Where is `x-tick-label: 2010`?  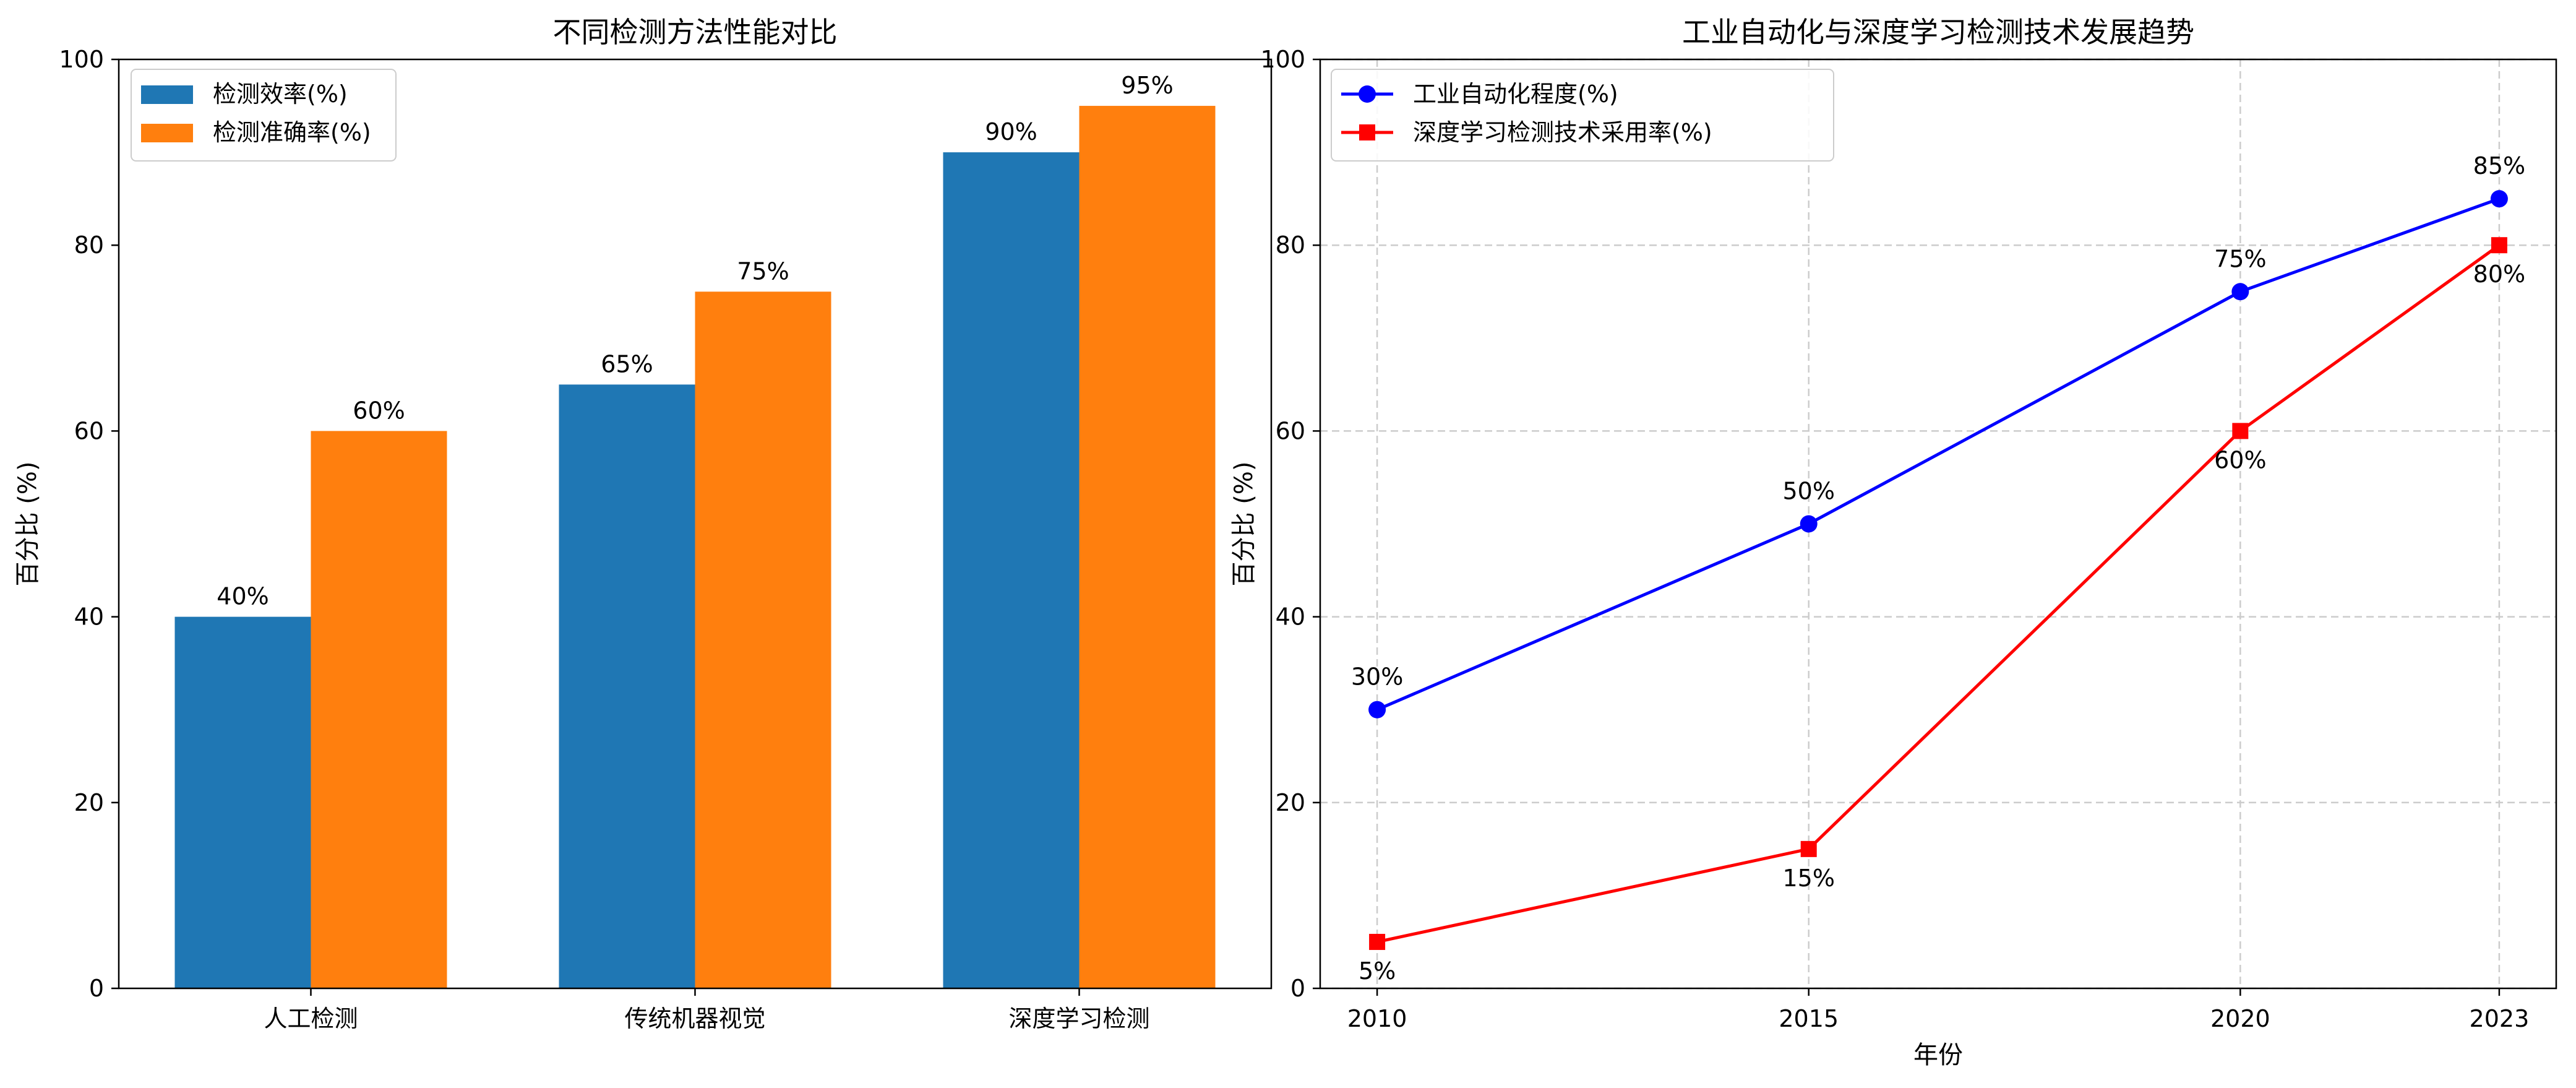 x-tick-label: 2010 is located at coordinates (1377, 1018).